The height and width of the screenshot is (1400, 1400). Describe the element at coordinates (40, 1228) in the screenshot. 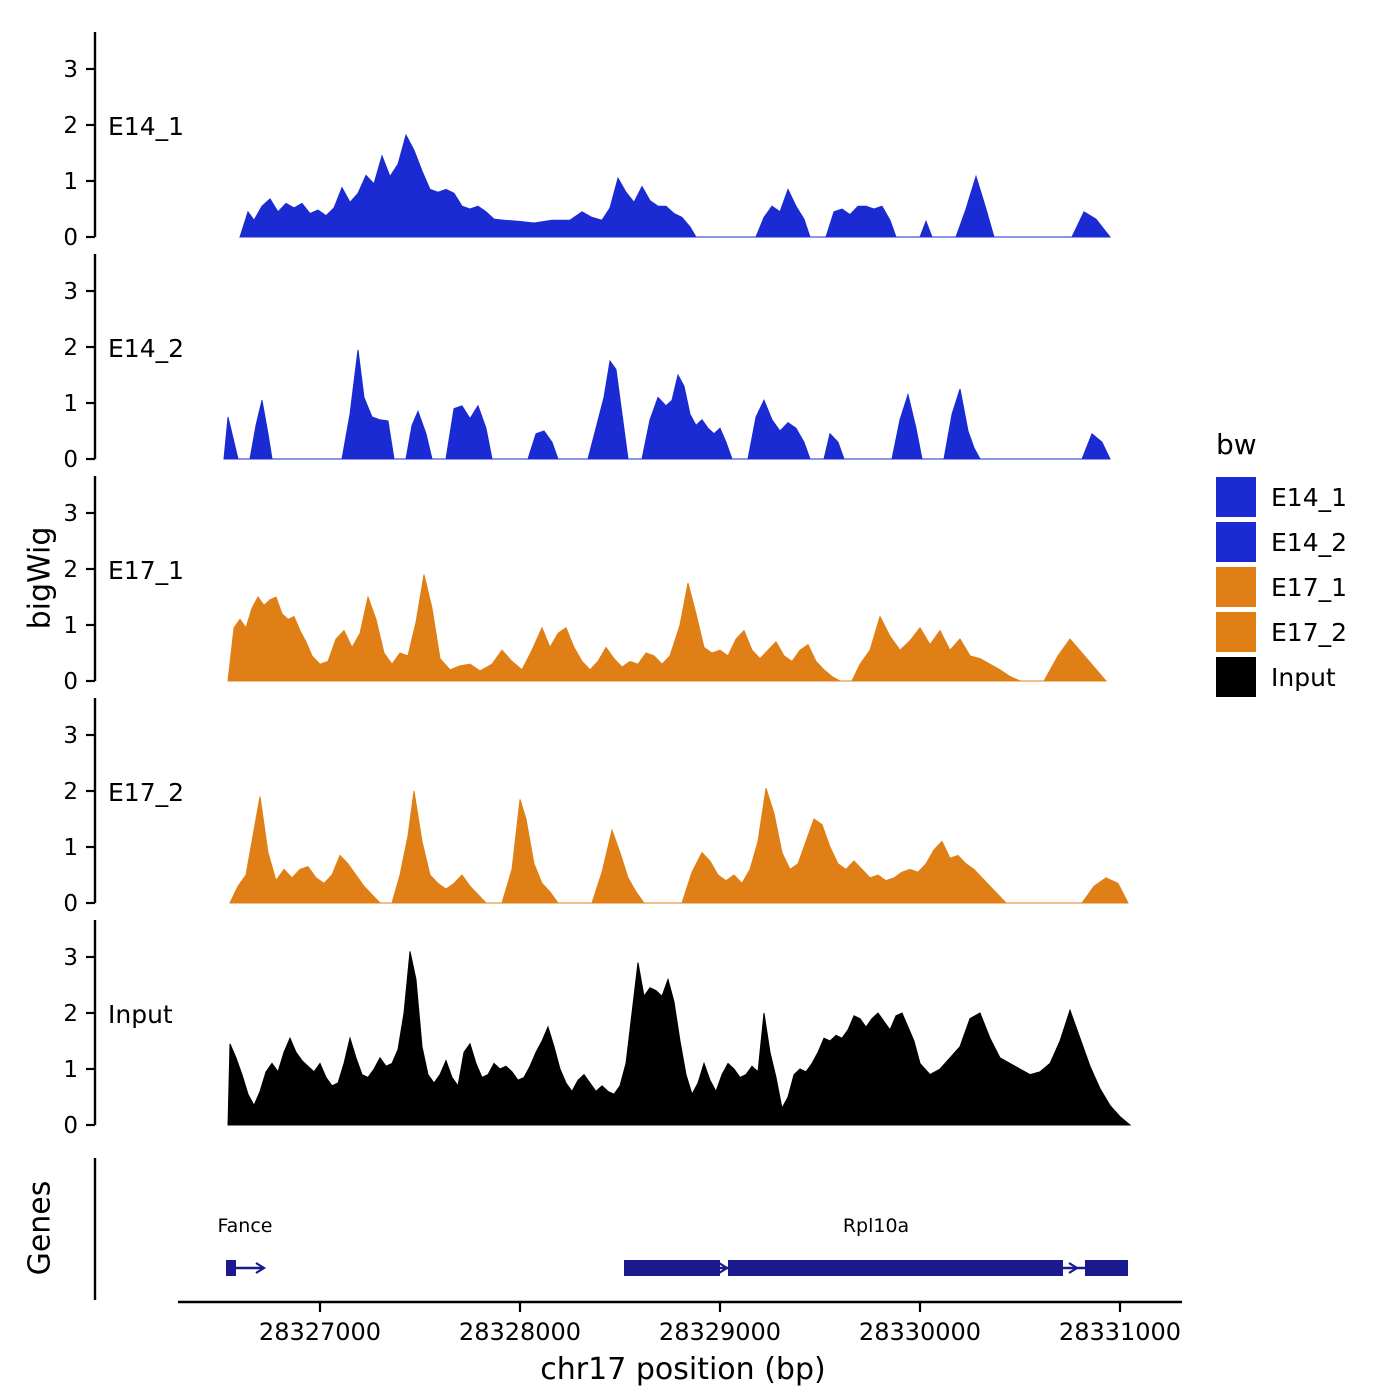

I see `y-axis-title-genes: Genes` at that location.